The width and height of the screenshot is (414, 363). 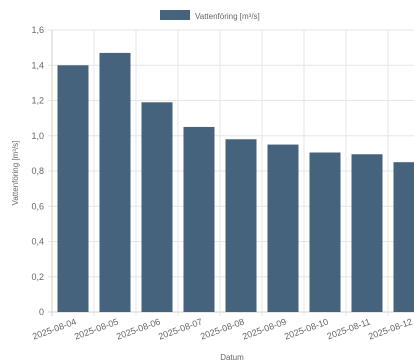 What do you see at coordinates (54, 328) in the screenshot?
I see `x-tick-label: 2025-08-04` at bounding box center [54, 328].